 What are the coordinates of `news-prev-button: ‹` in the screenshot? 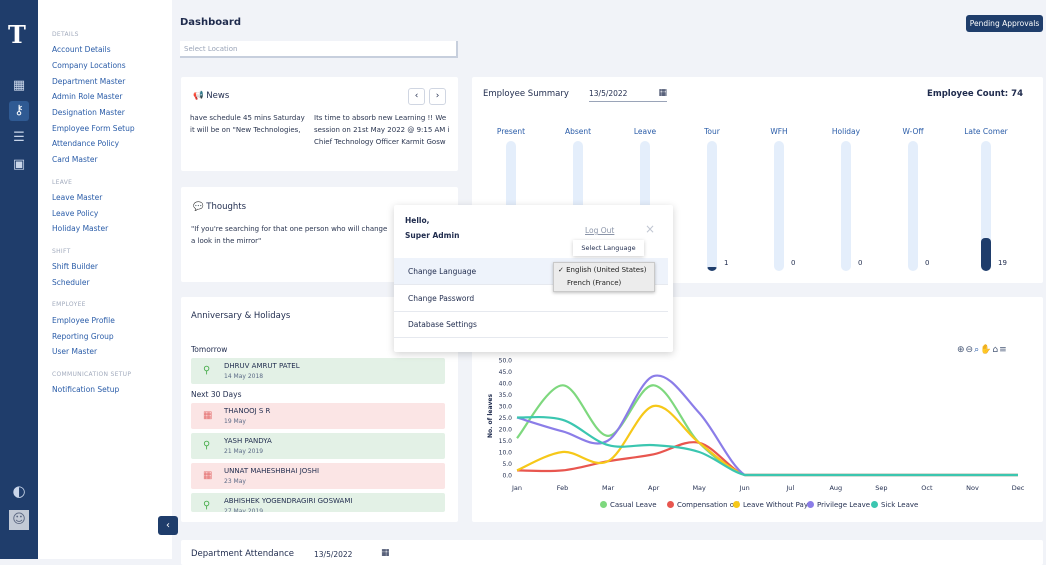 It's located at (416, 96).